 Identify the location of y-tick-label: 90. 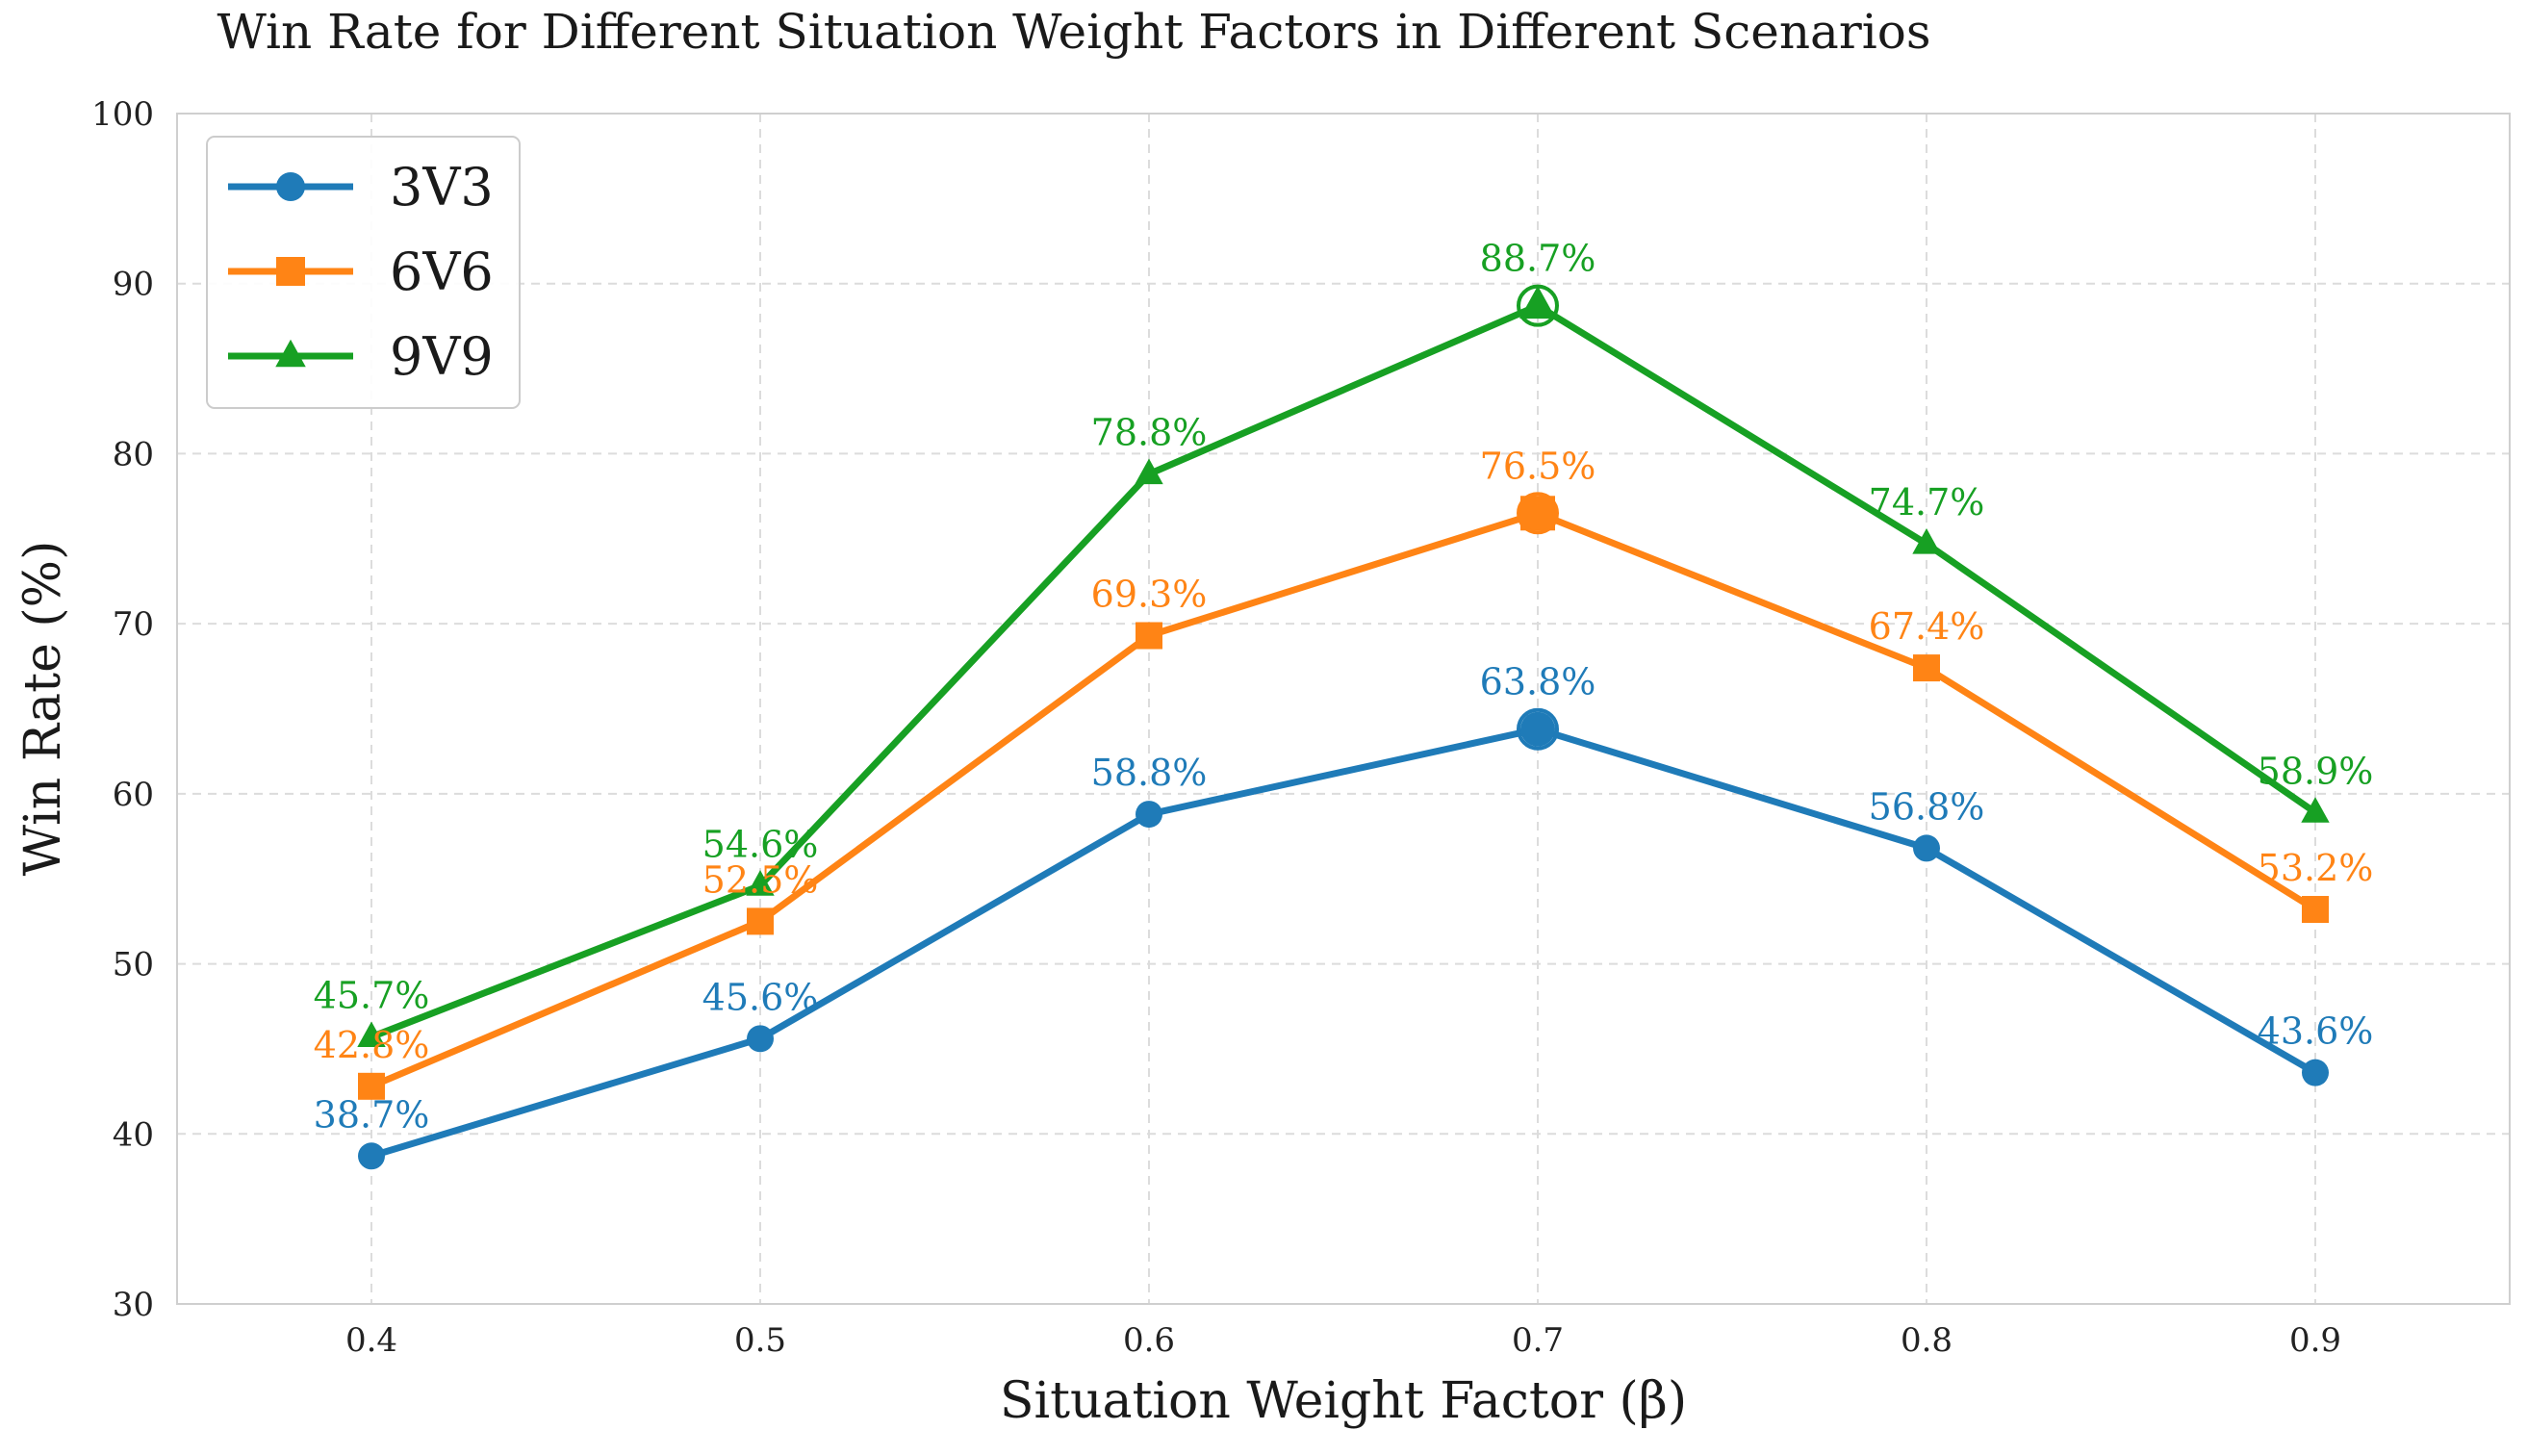
(133, 285).